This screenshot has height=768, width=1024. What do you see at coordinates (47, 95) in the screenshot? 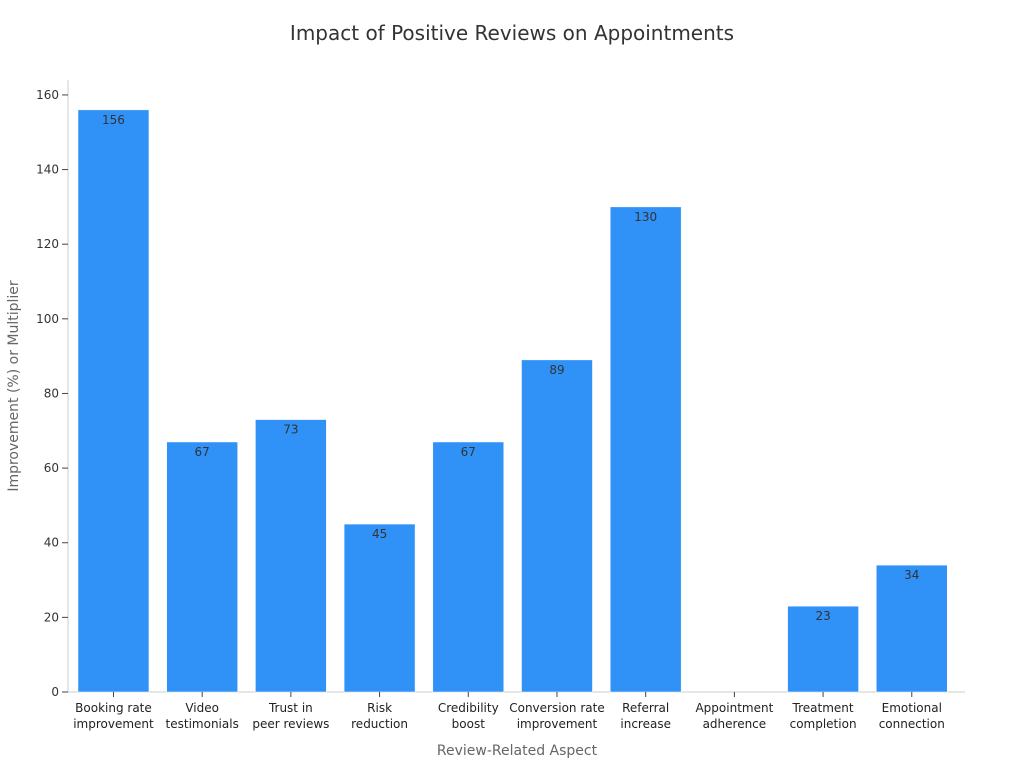
I see `y-tick-label: 160` at bounding box center [47, 95].